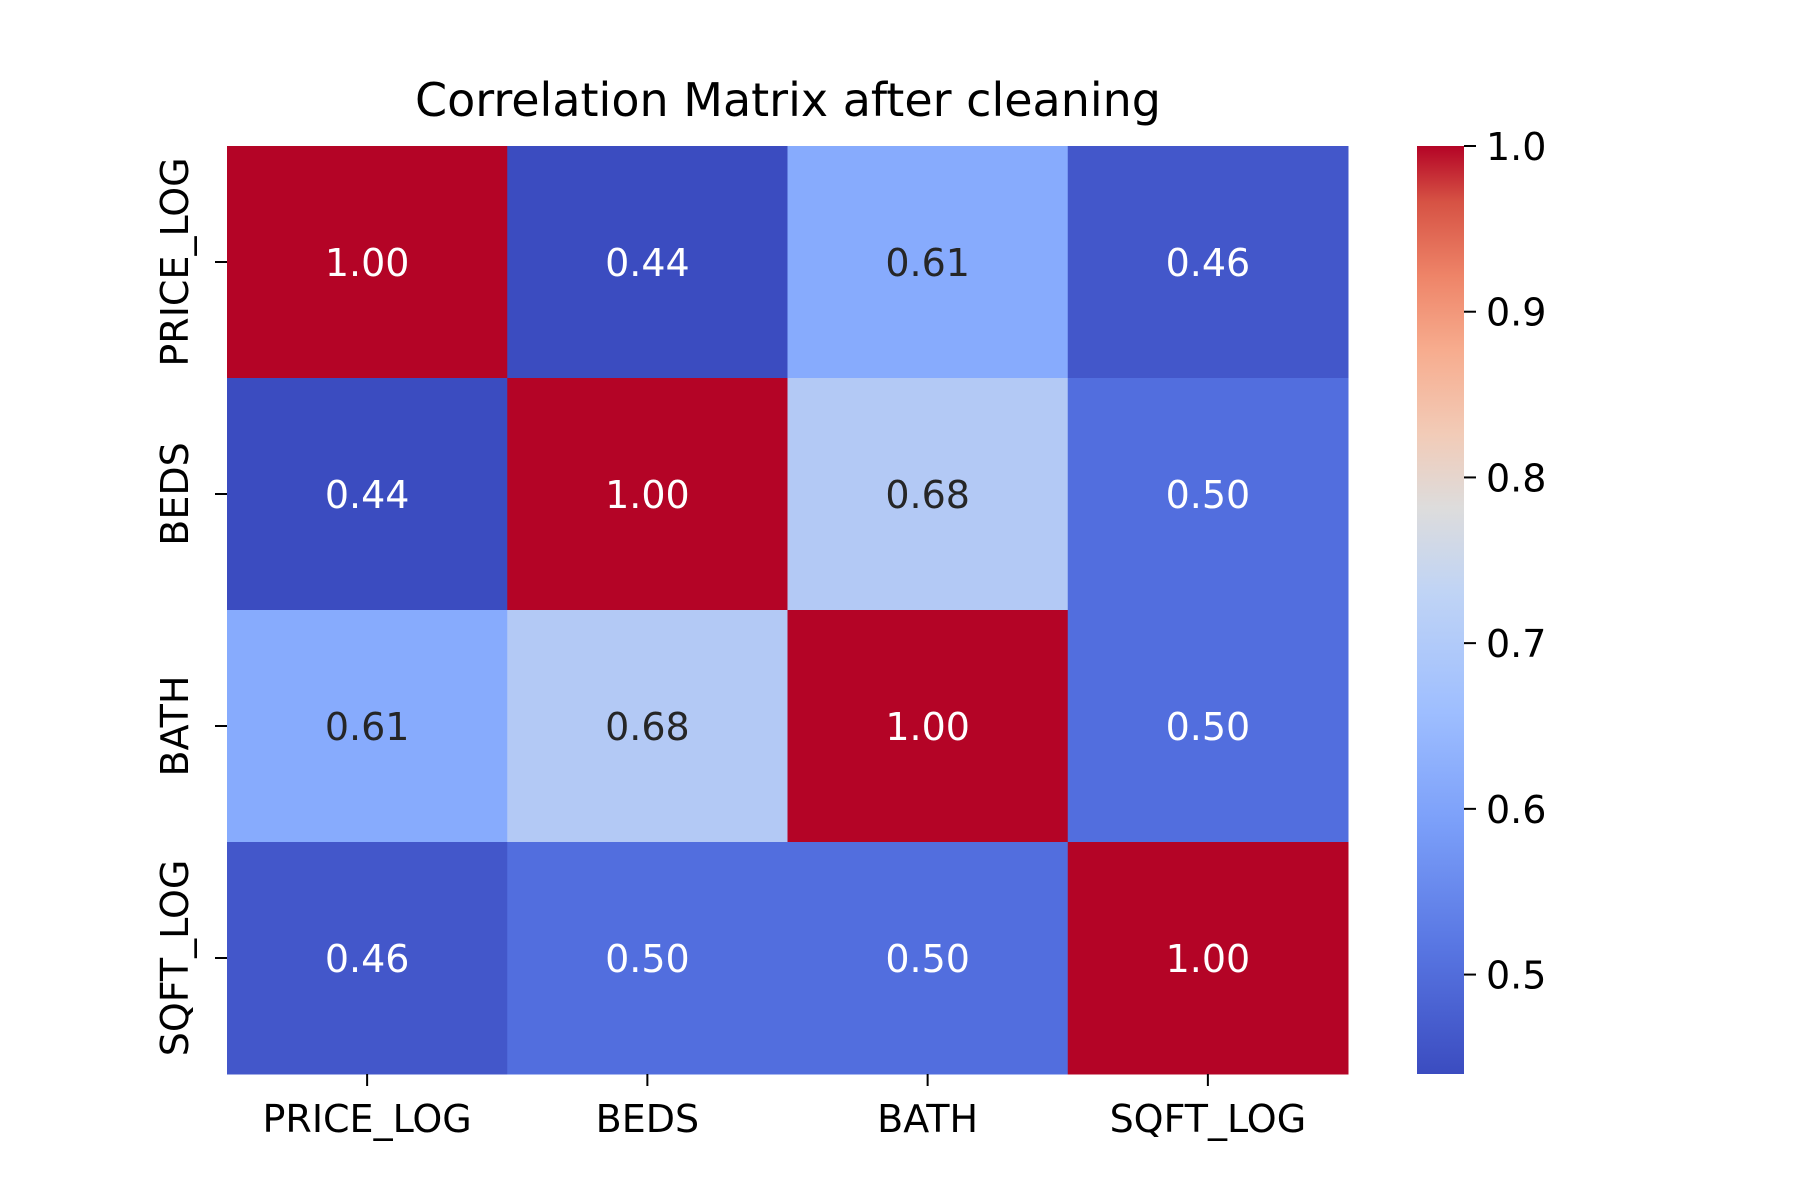 This screenshot has height=1200, width=1800. Describe the element at coordinates (1208, 1119) in the screenshot. I see `x-tick-label: SQFT_LOG` at that location.